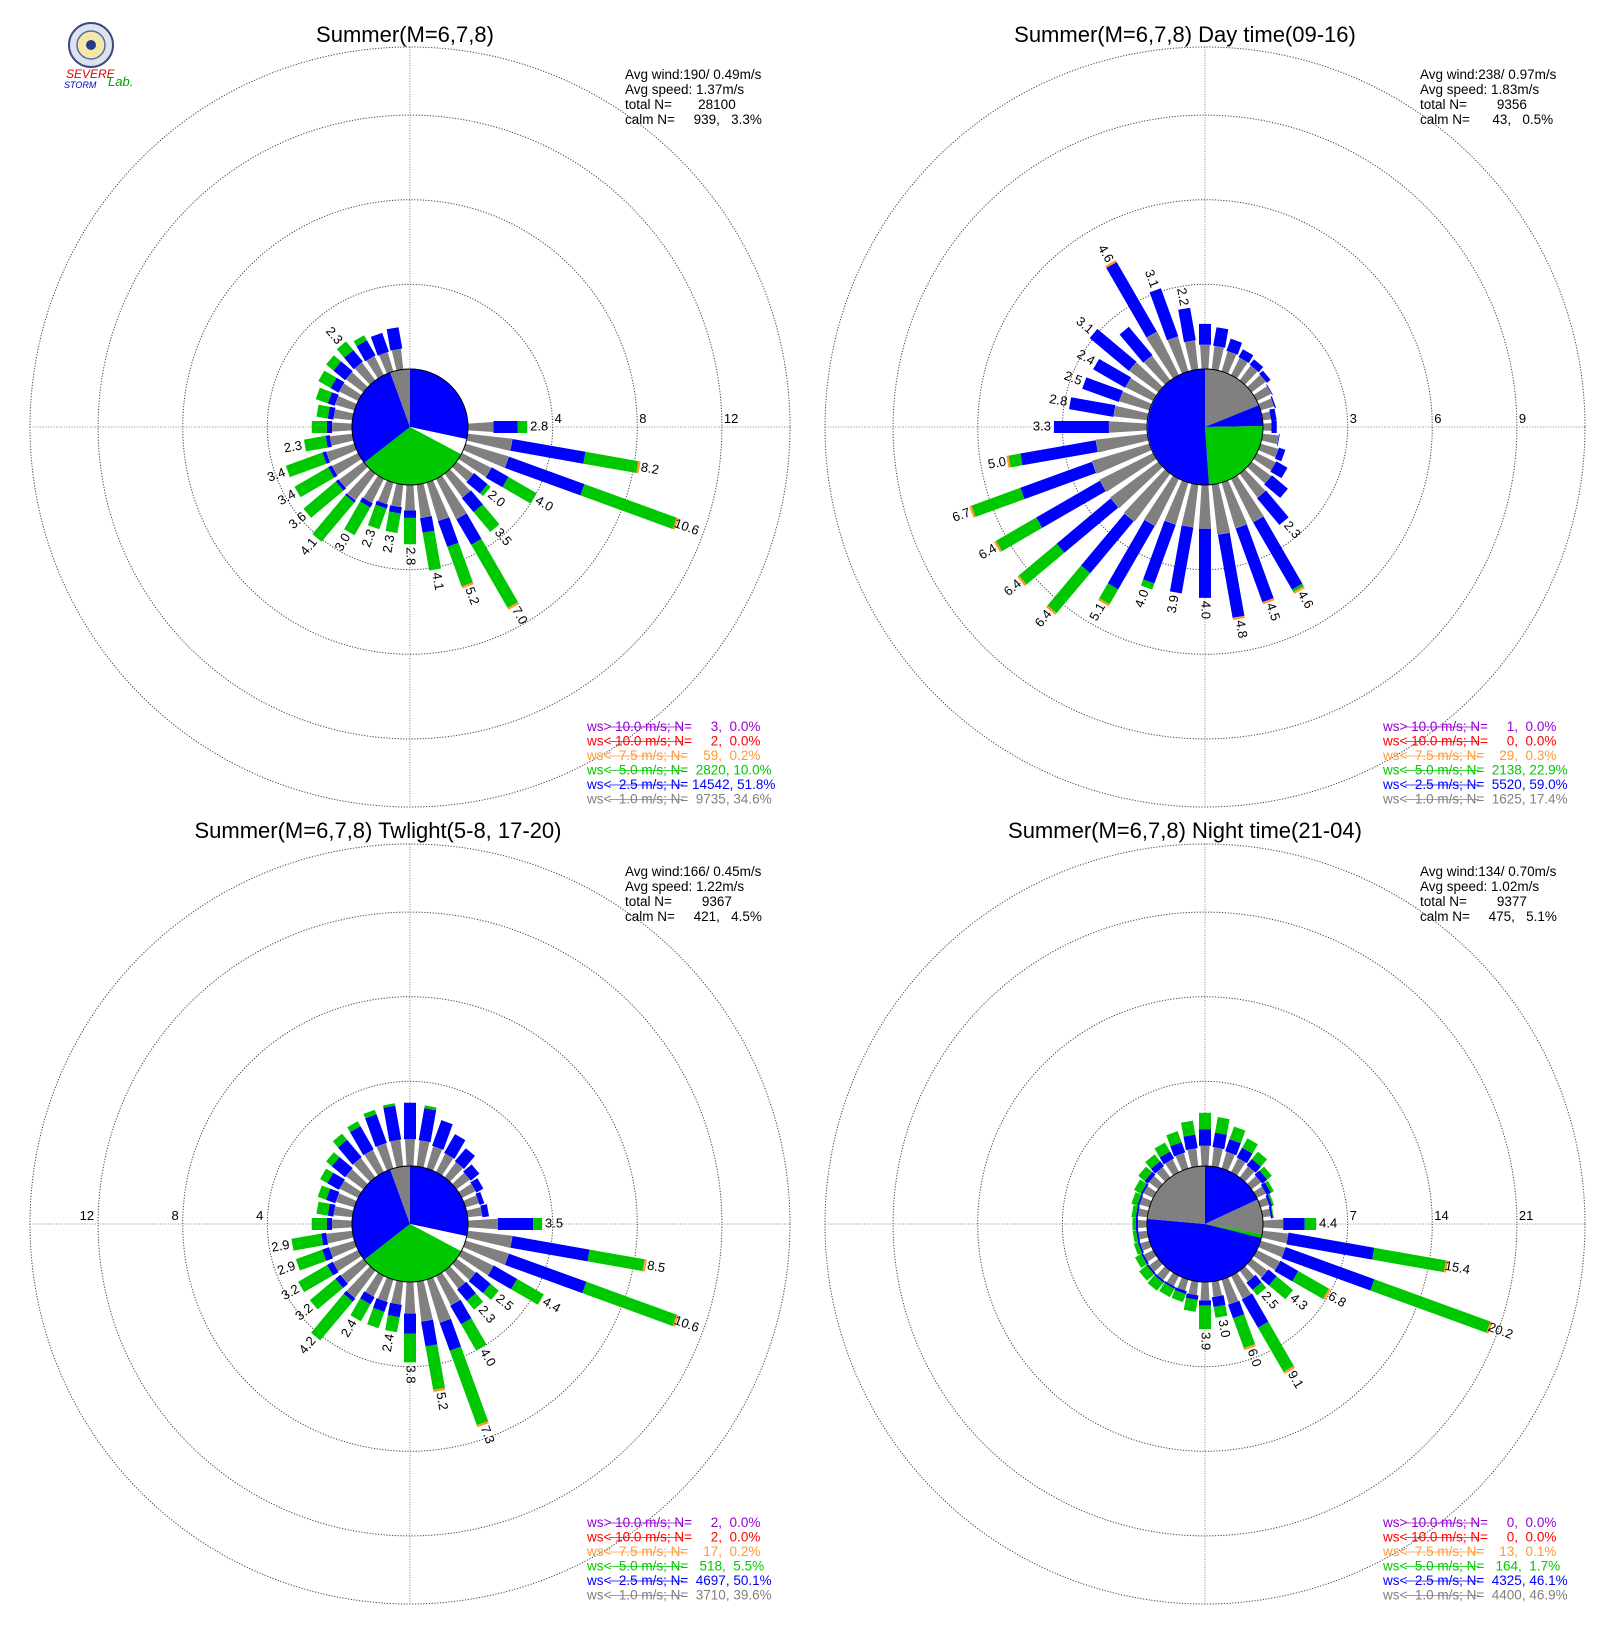 Image resolution: width=1620 pixels, height=1640 pixels. Describe the element at coordinates (286, 1268) in the screenshot. I see `bar-value-label: 2.9` at that location.